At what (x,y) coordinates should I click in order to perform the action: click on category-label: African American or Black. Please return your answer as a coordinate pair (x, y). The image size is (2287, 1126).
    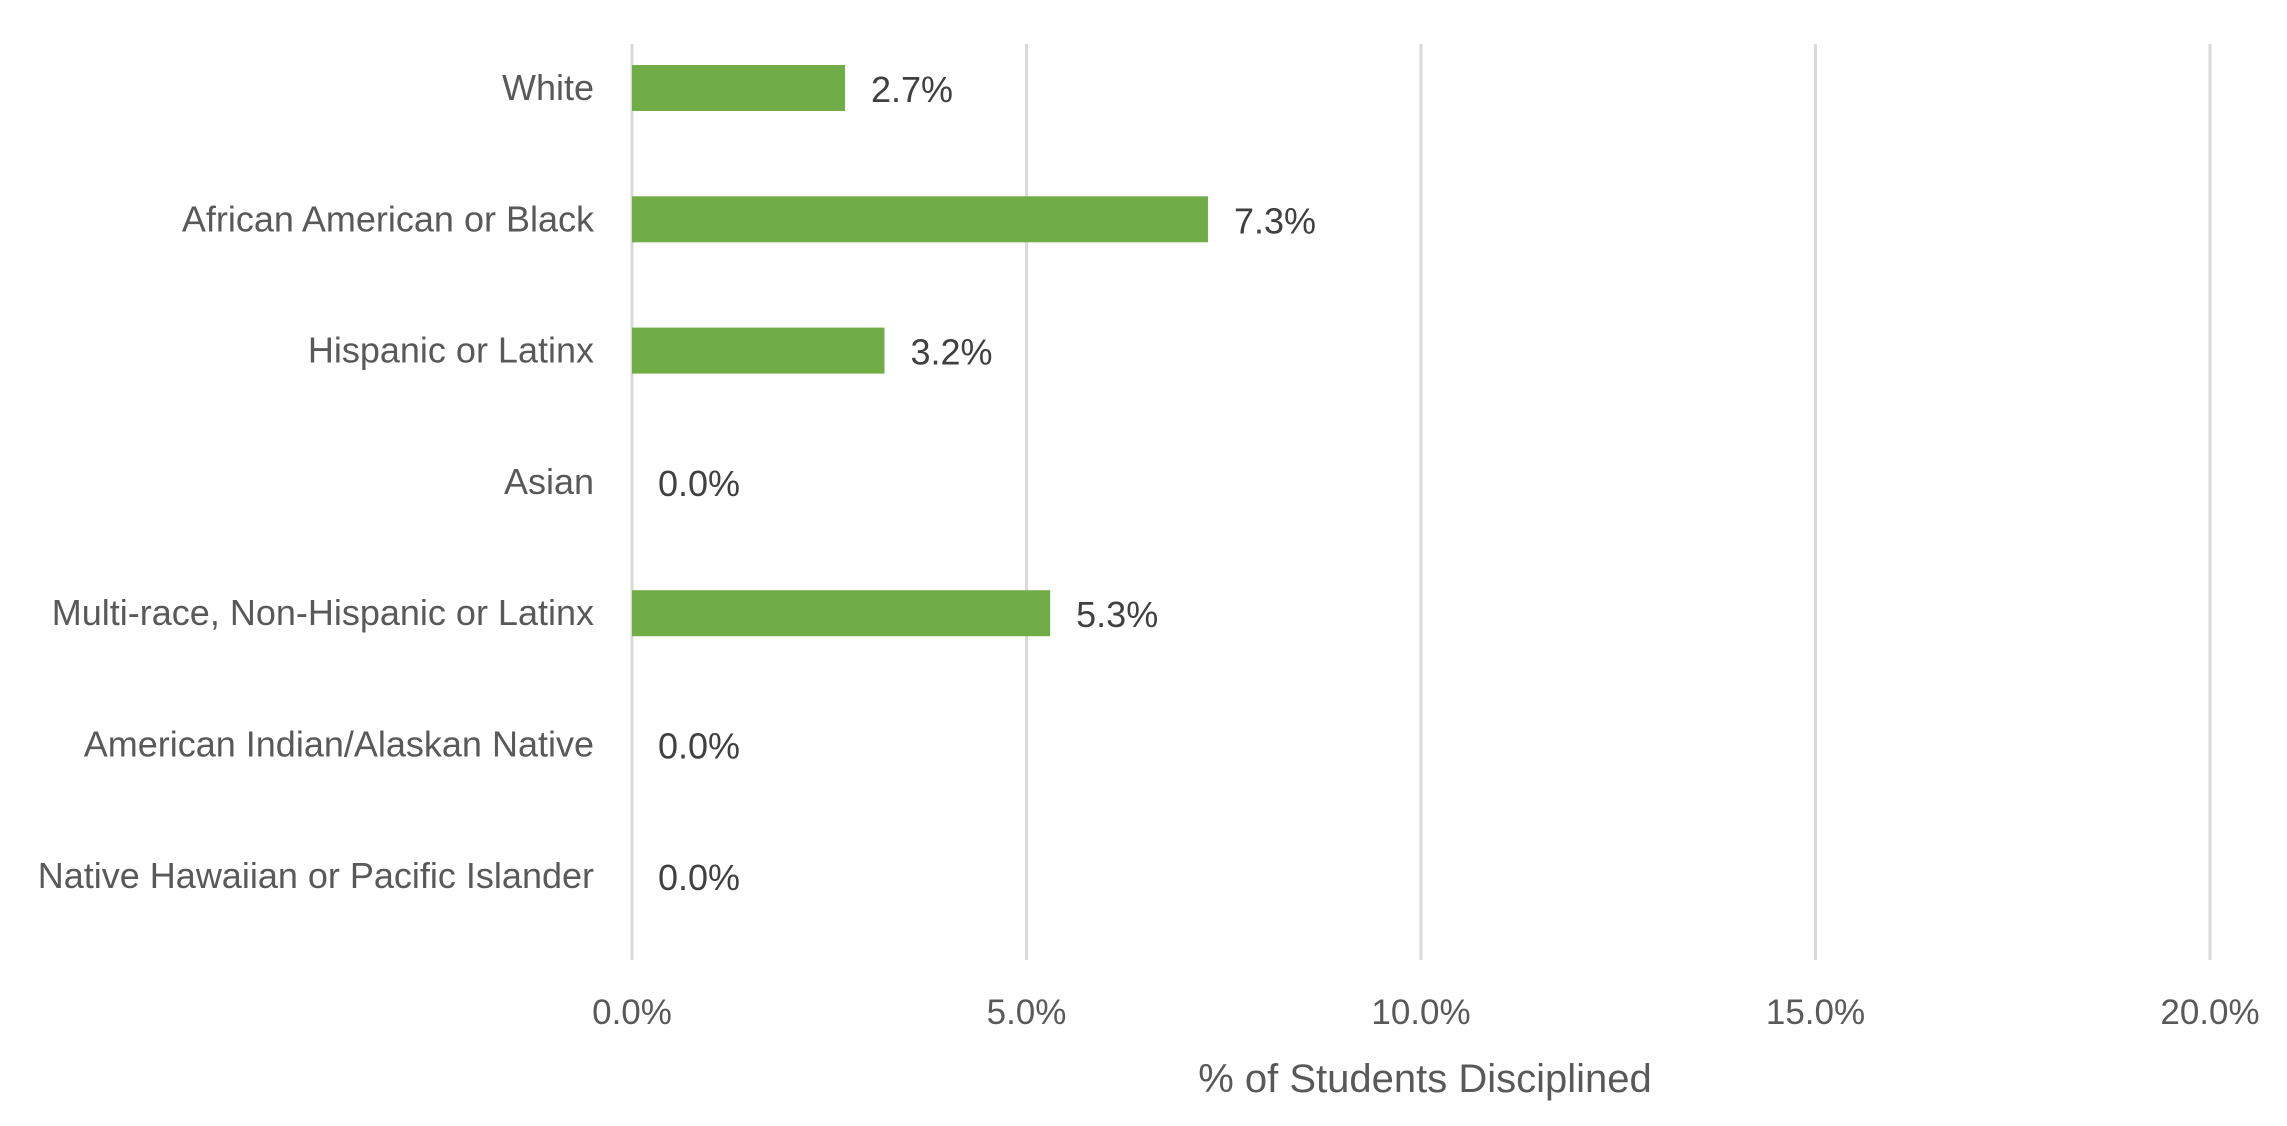
    Looking at the image, I should click on (388, 218).